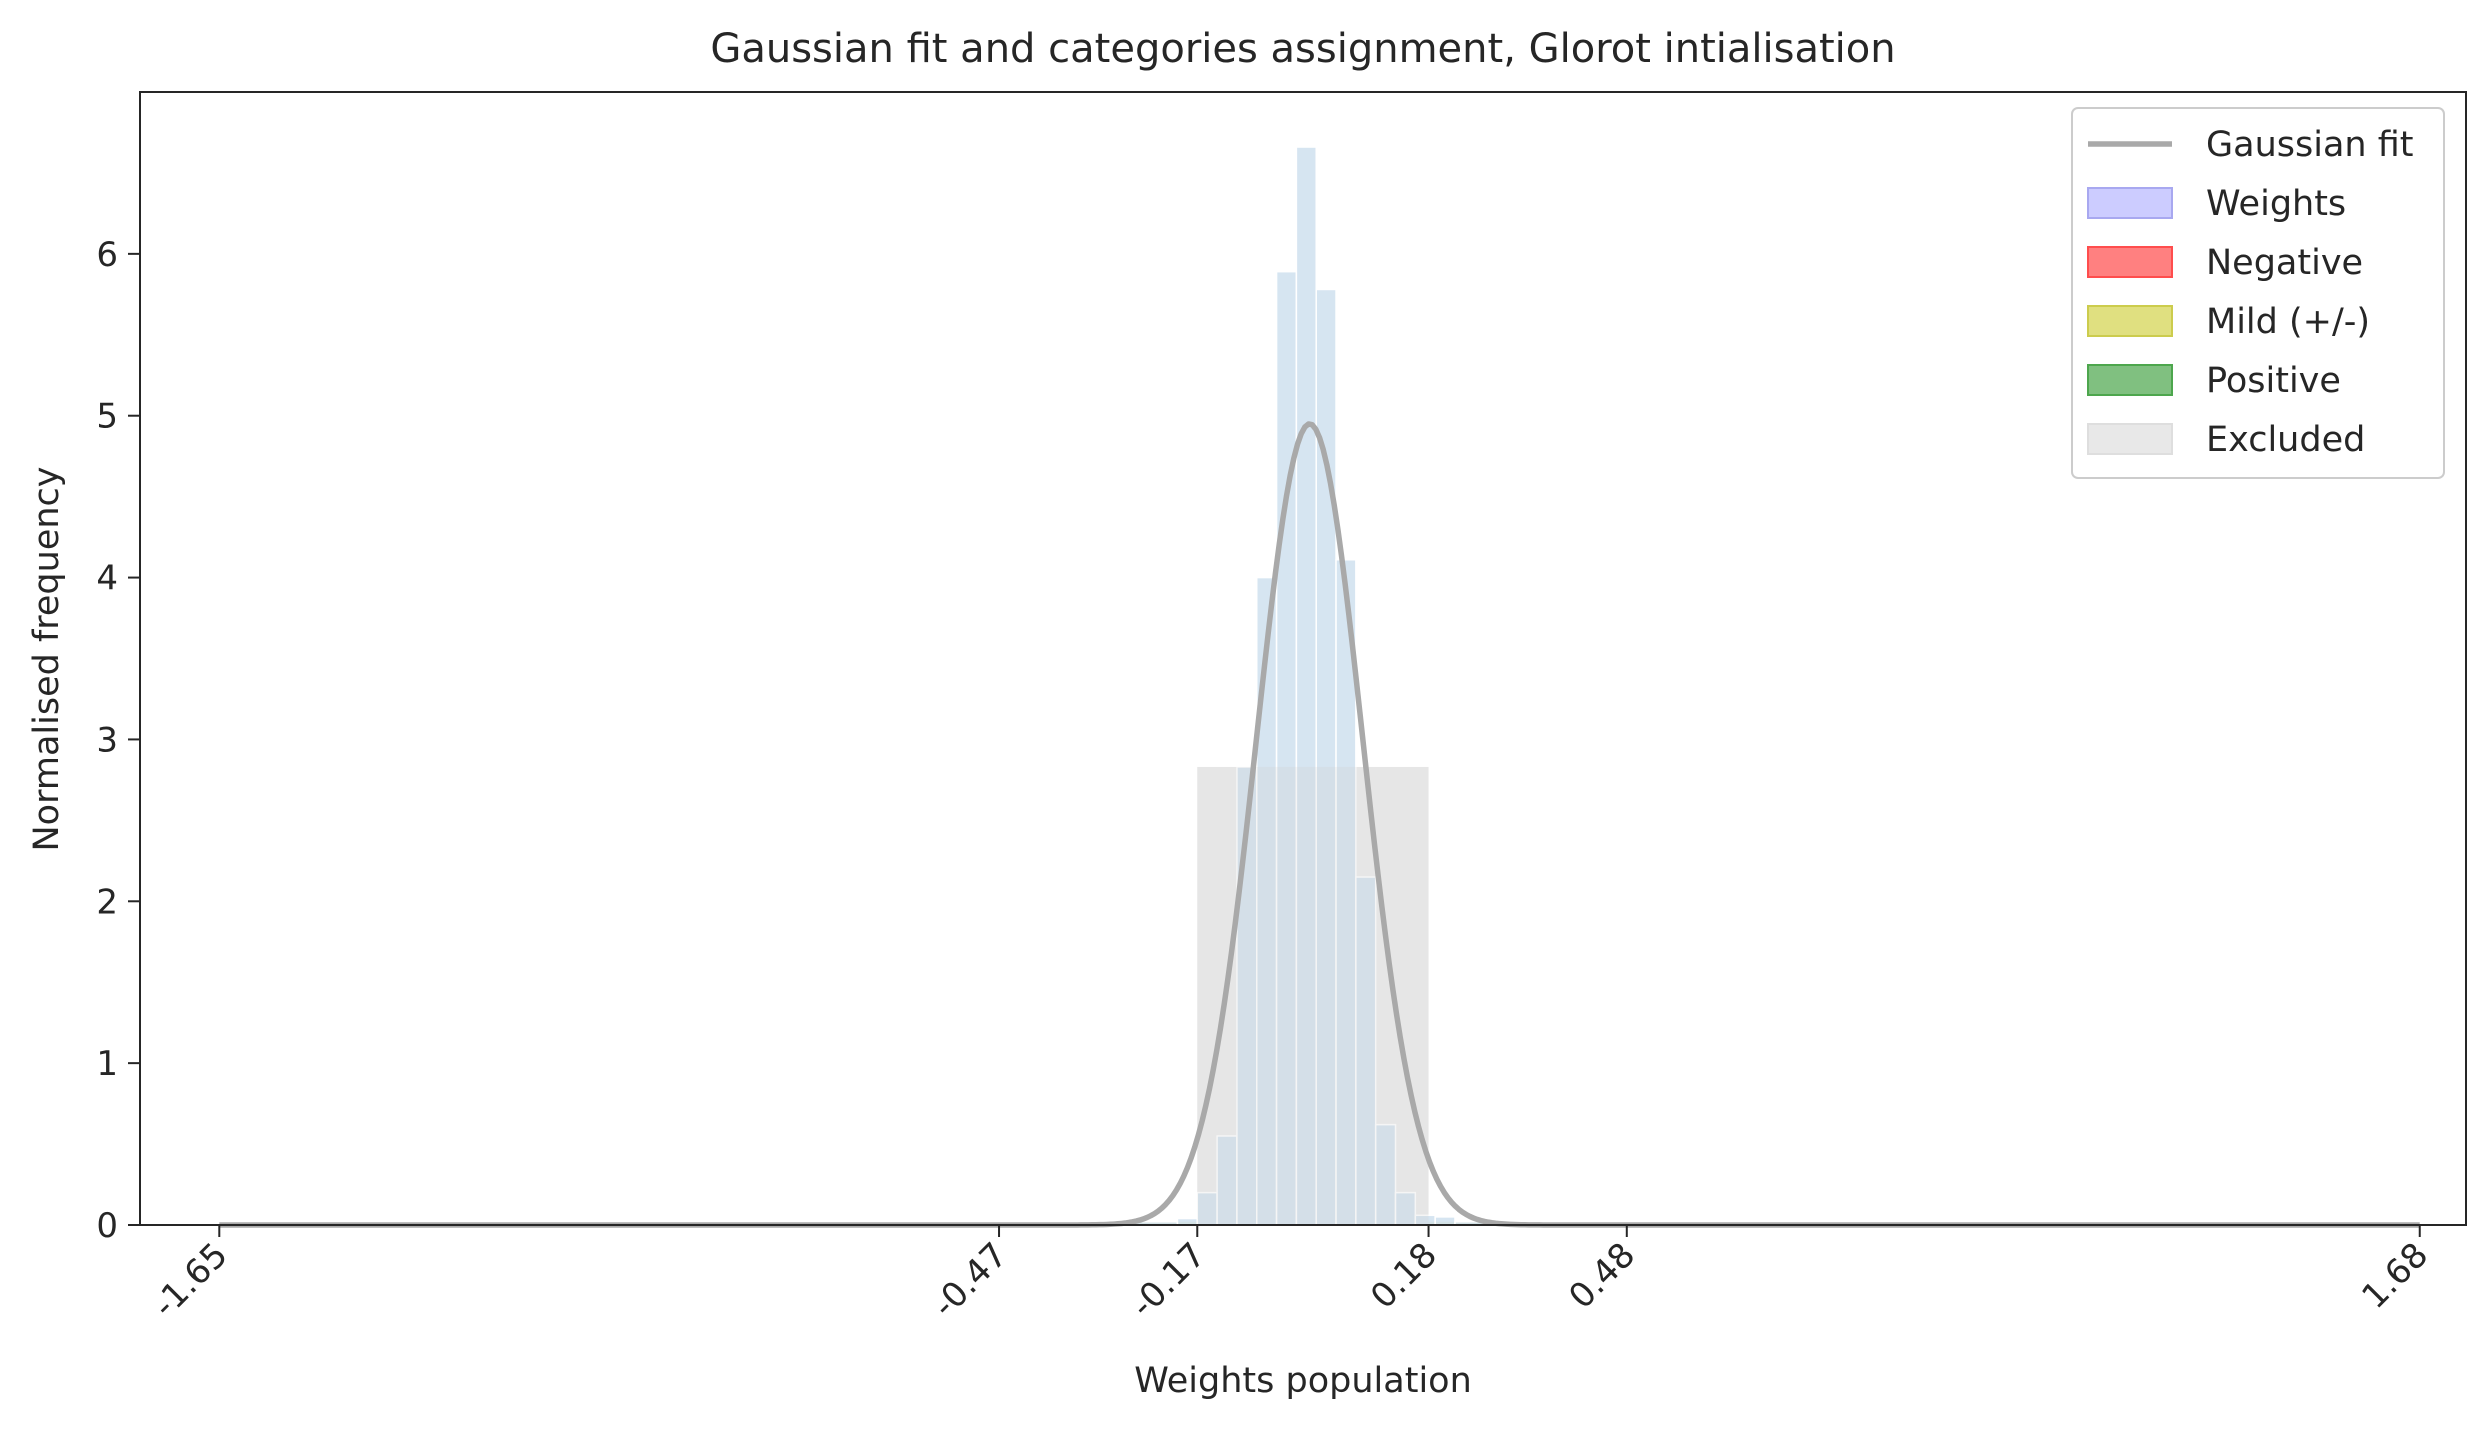 The width and height of the screenshot is (2492, 1431). What do you see at coordinates (2284, 263) in the screenshot?
I see `legend-label-2: Negative` at bounding box center [2284, 263].